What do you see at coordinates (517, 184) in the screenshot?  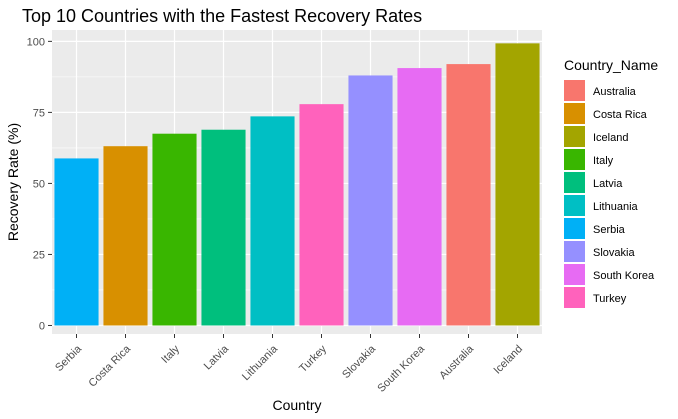 I see `bar-iceland` at bounding box center [517, 184].